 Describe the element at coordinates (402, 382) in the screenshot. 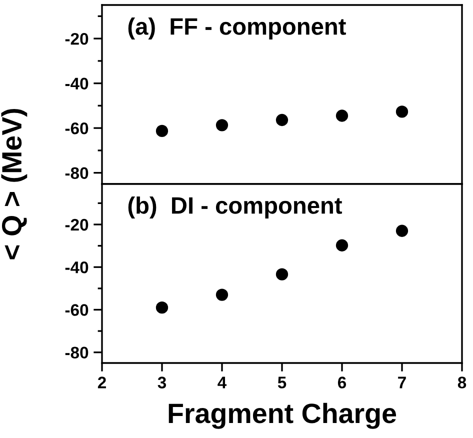

I see `x-tick-label: 7` at that location.